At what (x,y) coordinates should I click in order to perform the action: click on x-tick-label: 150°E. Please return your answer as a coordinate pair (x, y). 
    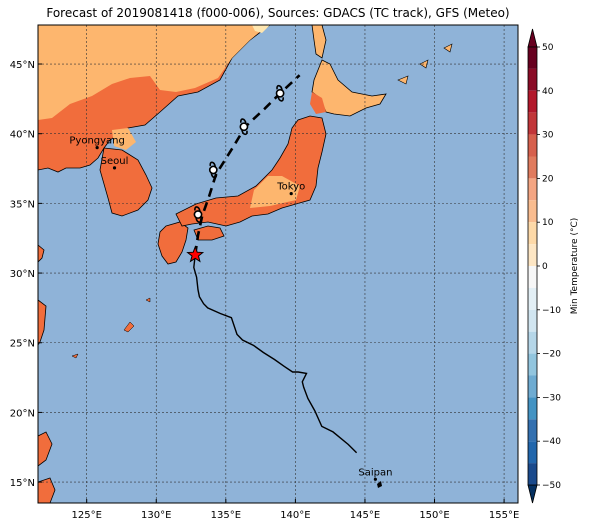
    Looking at the image, I should click on (434, 515).